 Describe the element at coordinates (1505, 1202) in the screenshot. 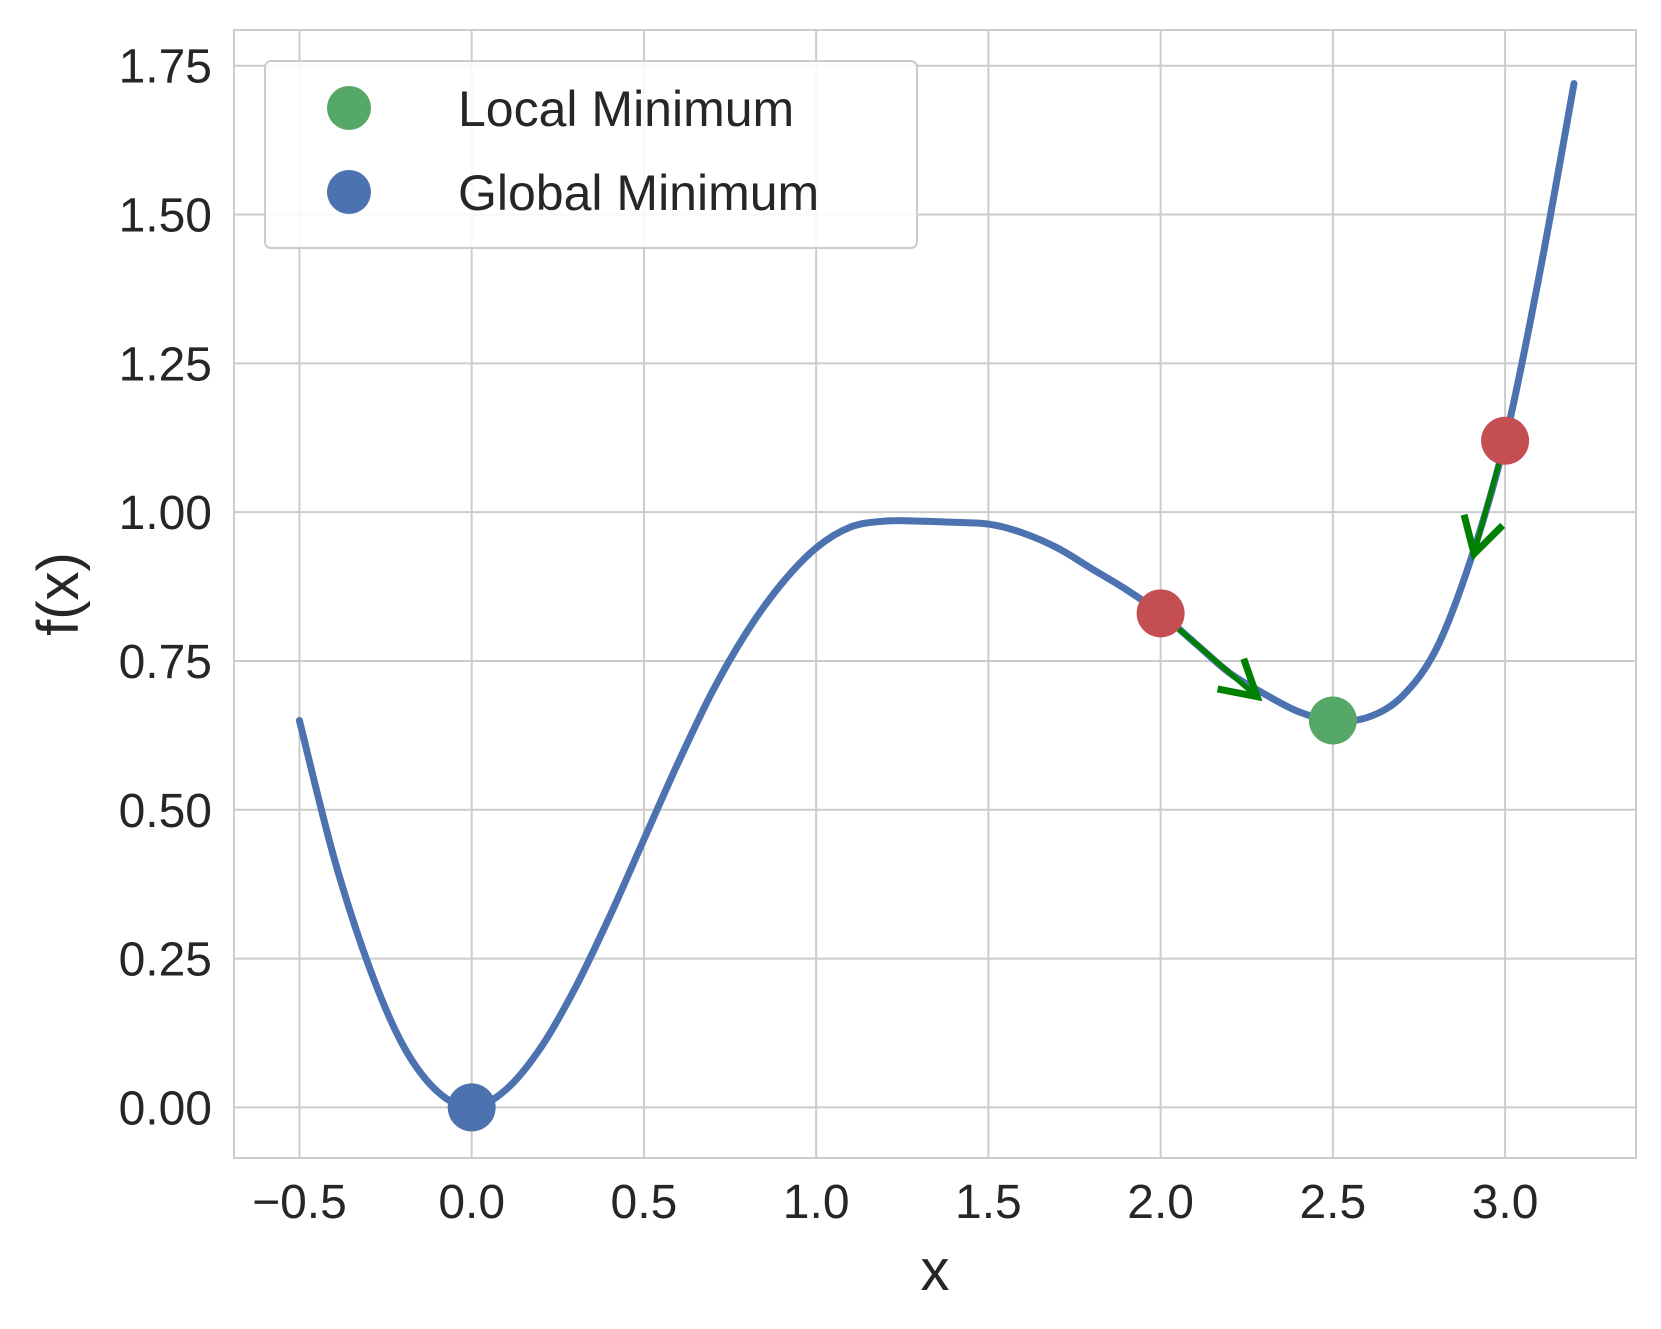

I see `x-tick-label: 3.0` at that location.